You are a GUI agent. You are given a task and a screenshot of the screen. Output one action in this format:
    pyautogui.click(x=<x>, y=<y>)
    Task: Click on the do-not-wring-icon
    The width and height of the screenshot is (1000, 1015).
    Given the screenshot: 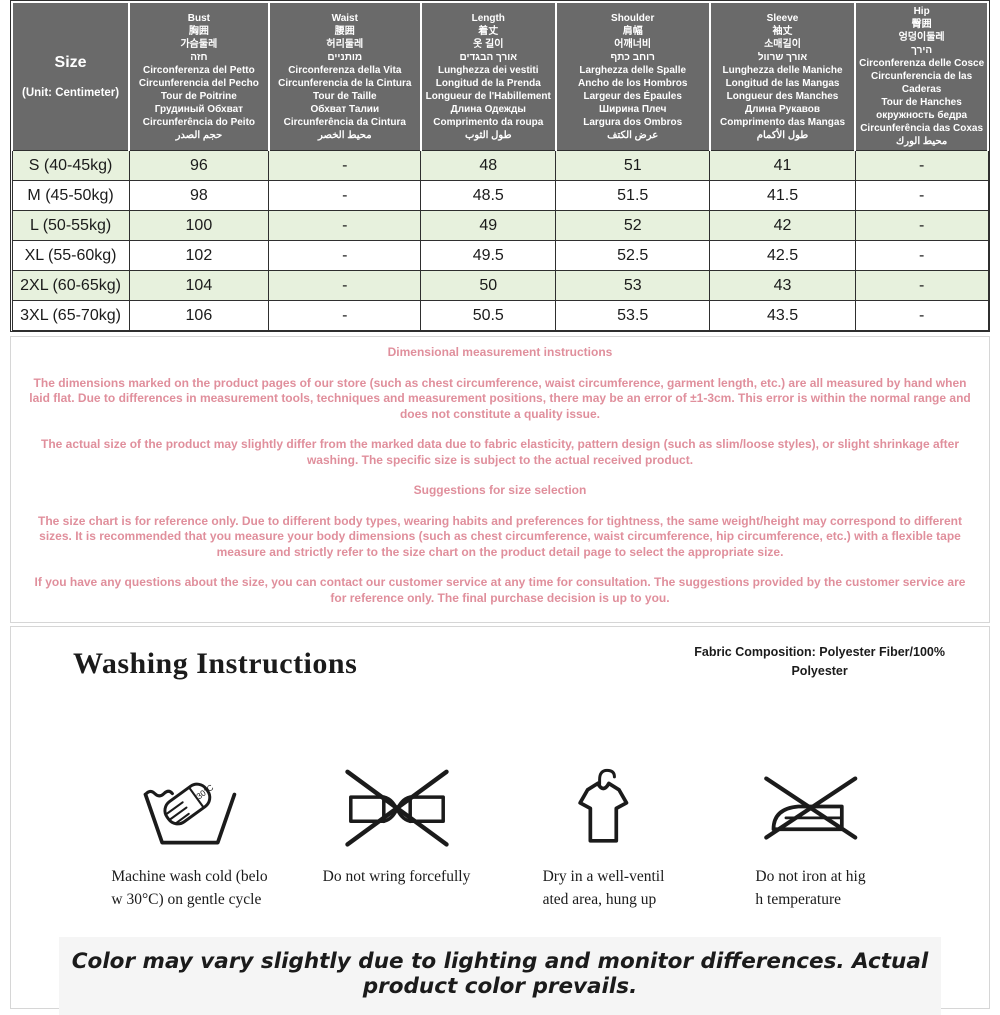 What is the action you would take?
    pyautogui.click(x=396, y=808)
    